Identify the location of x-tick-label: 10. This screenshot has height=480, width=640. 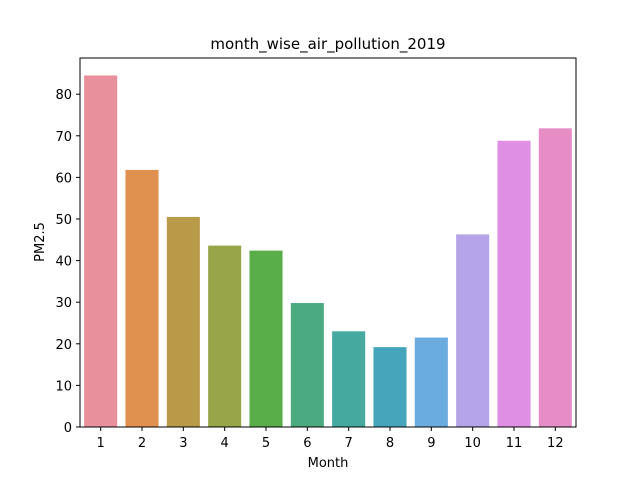
(472, 443).